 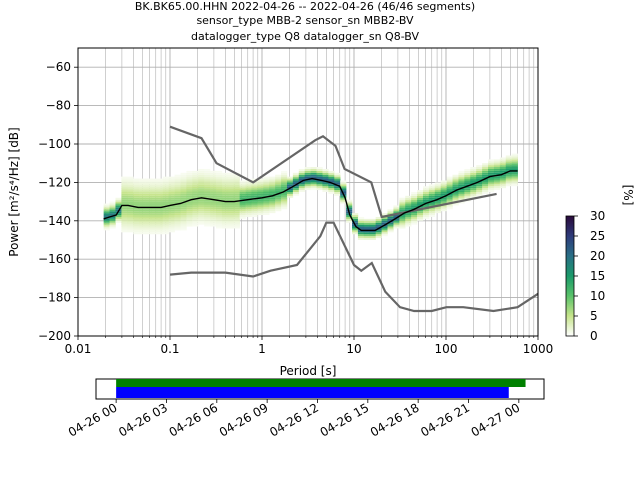 What do you see at coordinates (321, 383) in the screenshot?
I see `data-available-bar` at bounding box center [321, 383].